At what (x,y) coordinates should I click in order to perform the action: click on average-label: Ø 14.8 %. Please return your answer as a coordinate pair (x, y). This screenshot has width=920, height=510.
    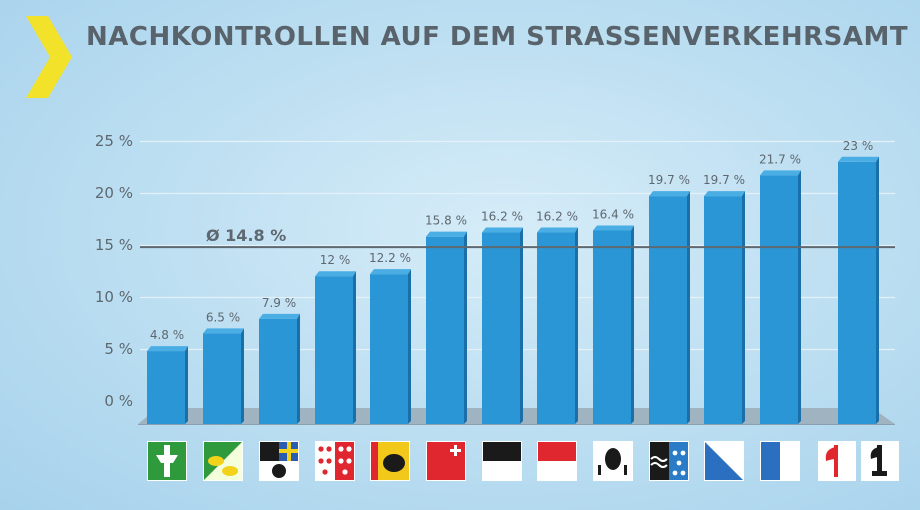
    Looking at the image, I should click on (246, 235).